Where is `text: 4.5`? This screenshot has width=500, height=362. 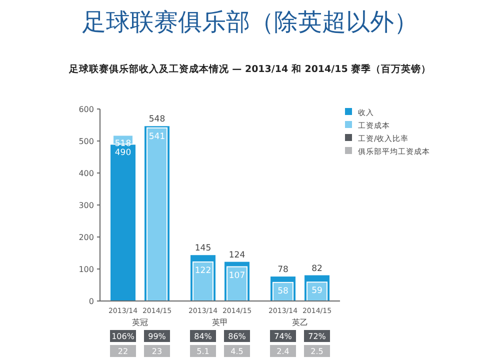 text: 4.5 is located at coordinates (237, 351).